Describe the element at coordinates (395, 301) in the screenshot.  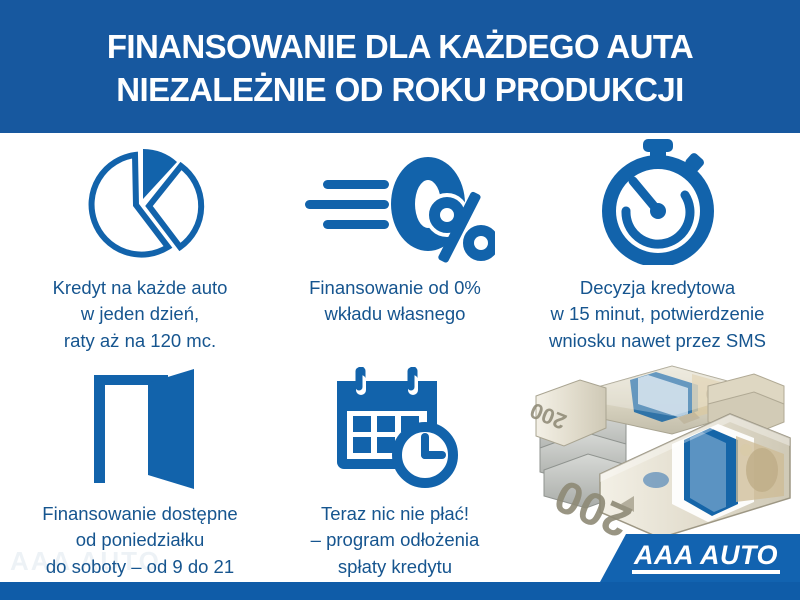
I see `feature-2-caption: Finansowanie od 0% wkładu własnego` at that location.